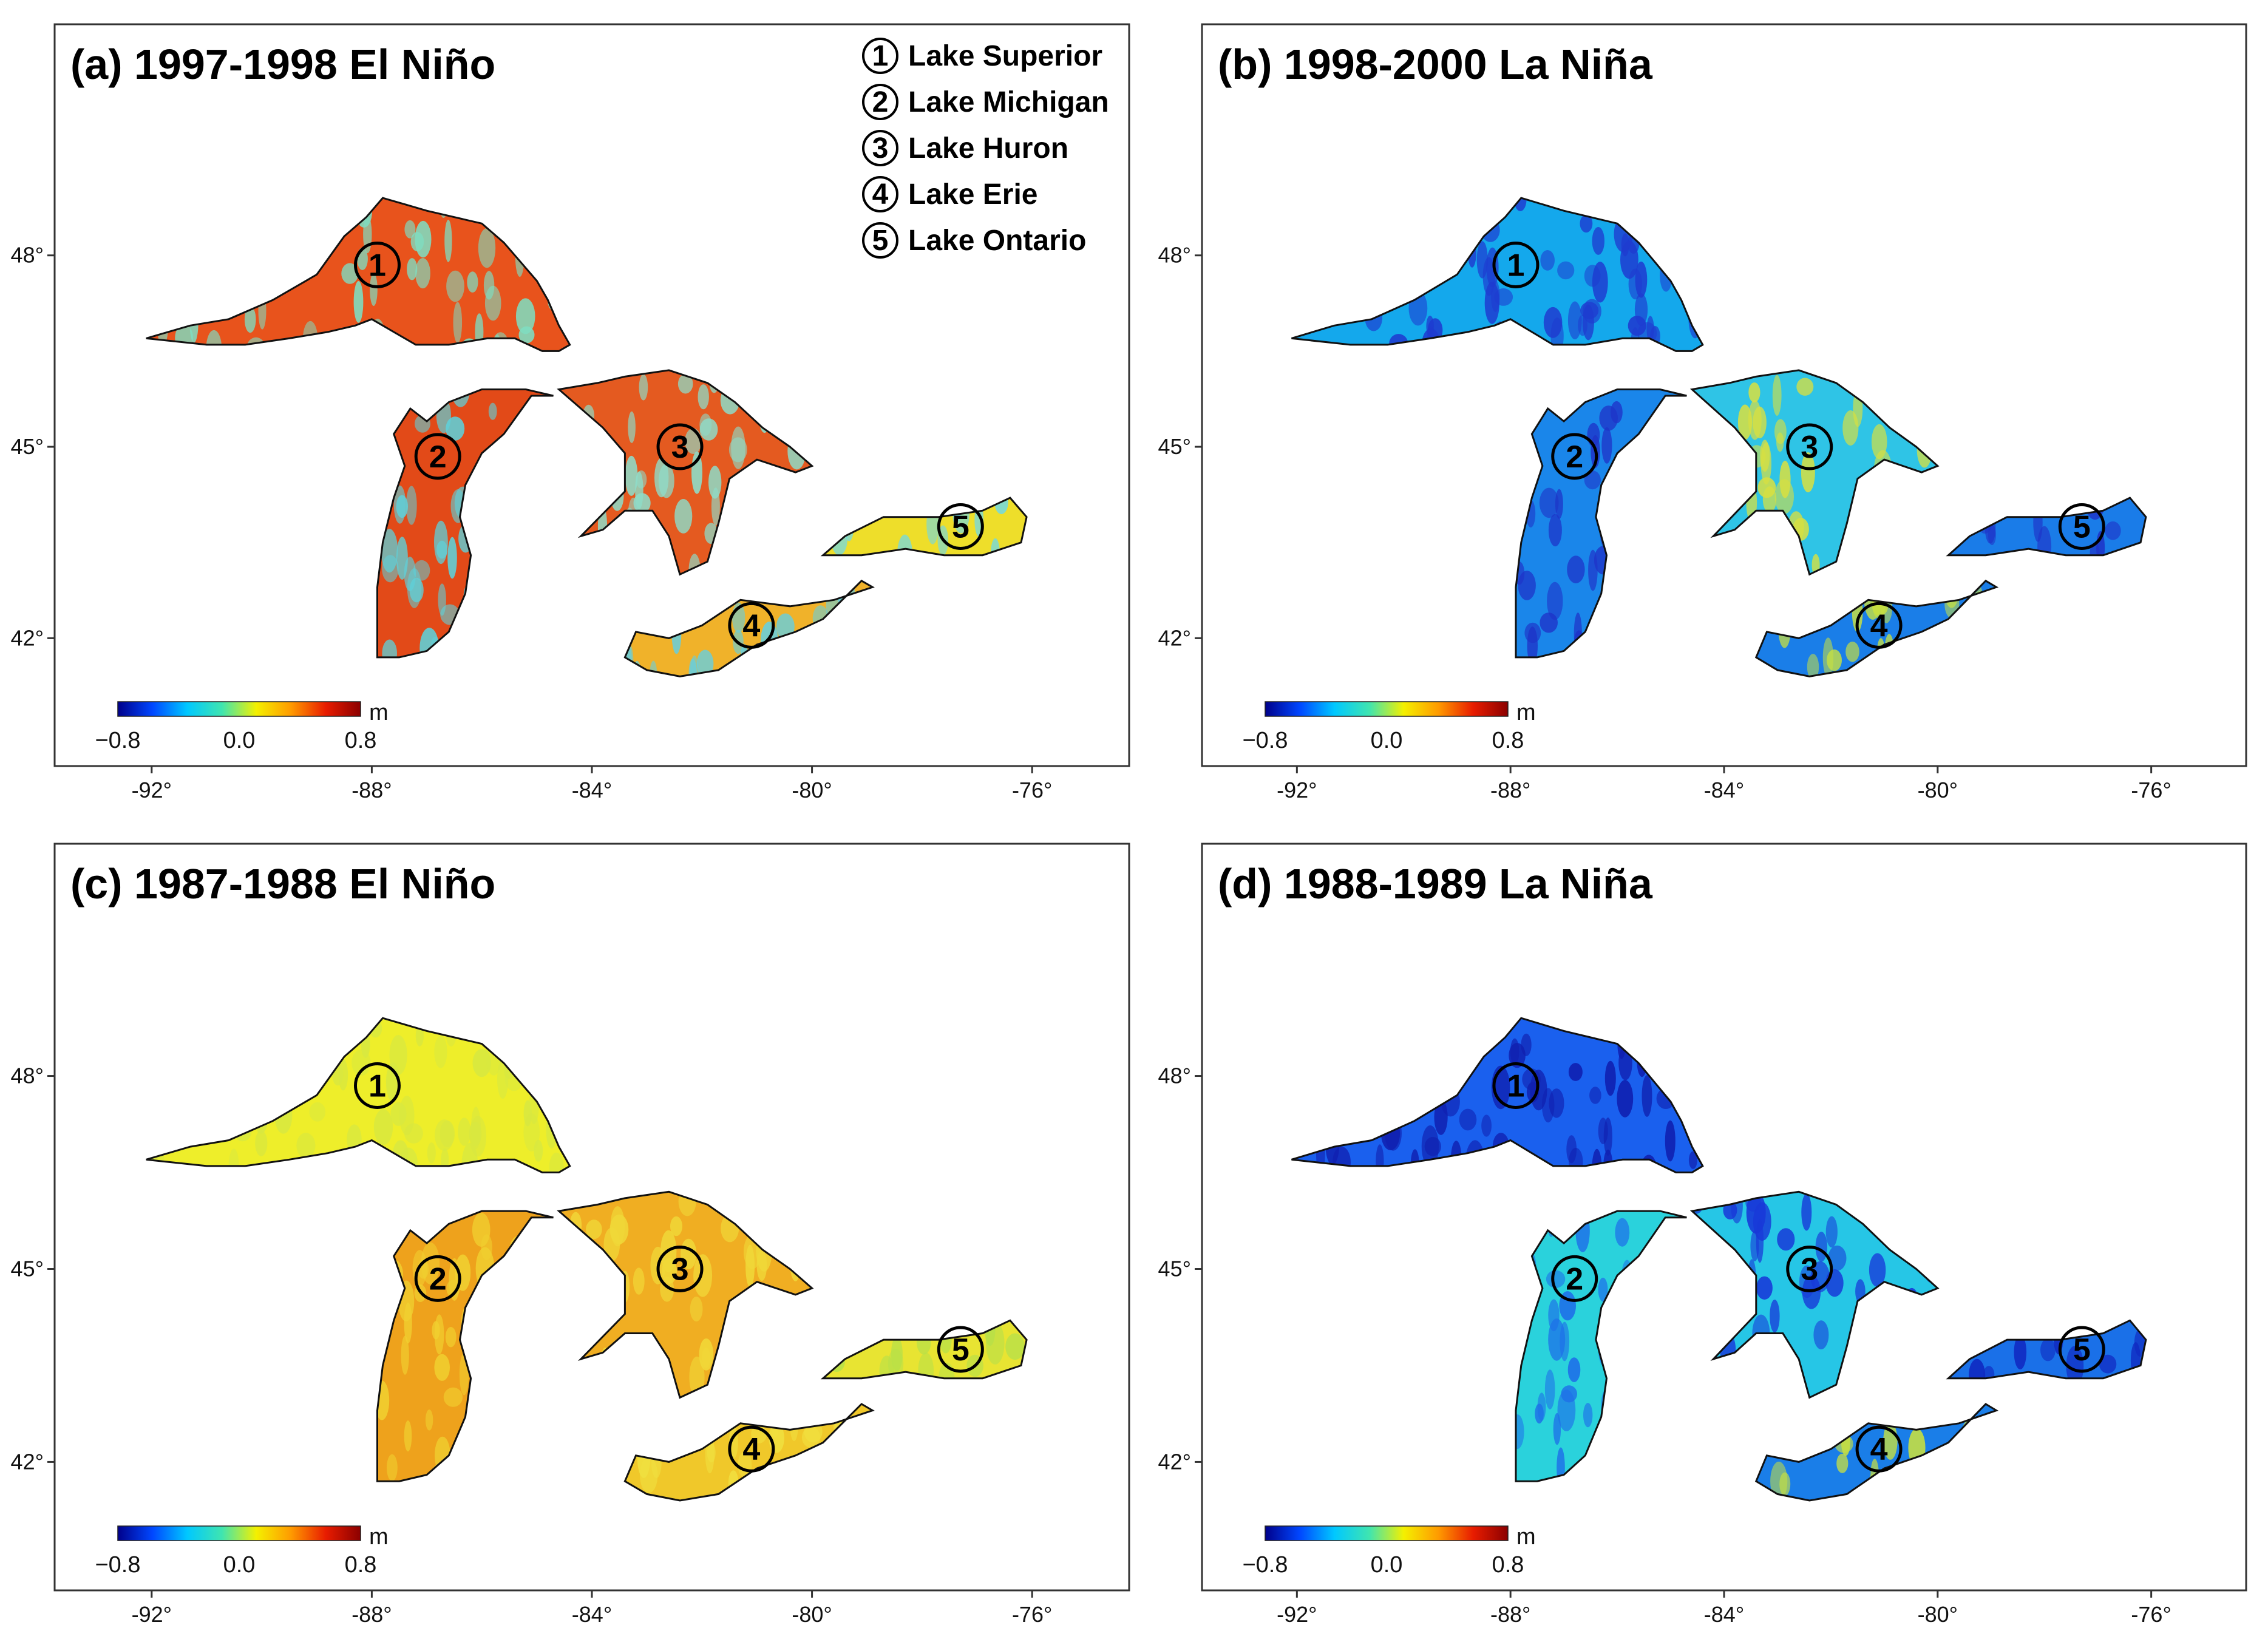 The image size is (2268, 1645). I want to click on legend-lake-name: Lake Superior, so click(1005, 56).